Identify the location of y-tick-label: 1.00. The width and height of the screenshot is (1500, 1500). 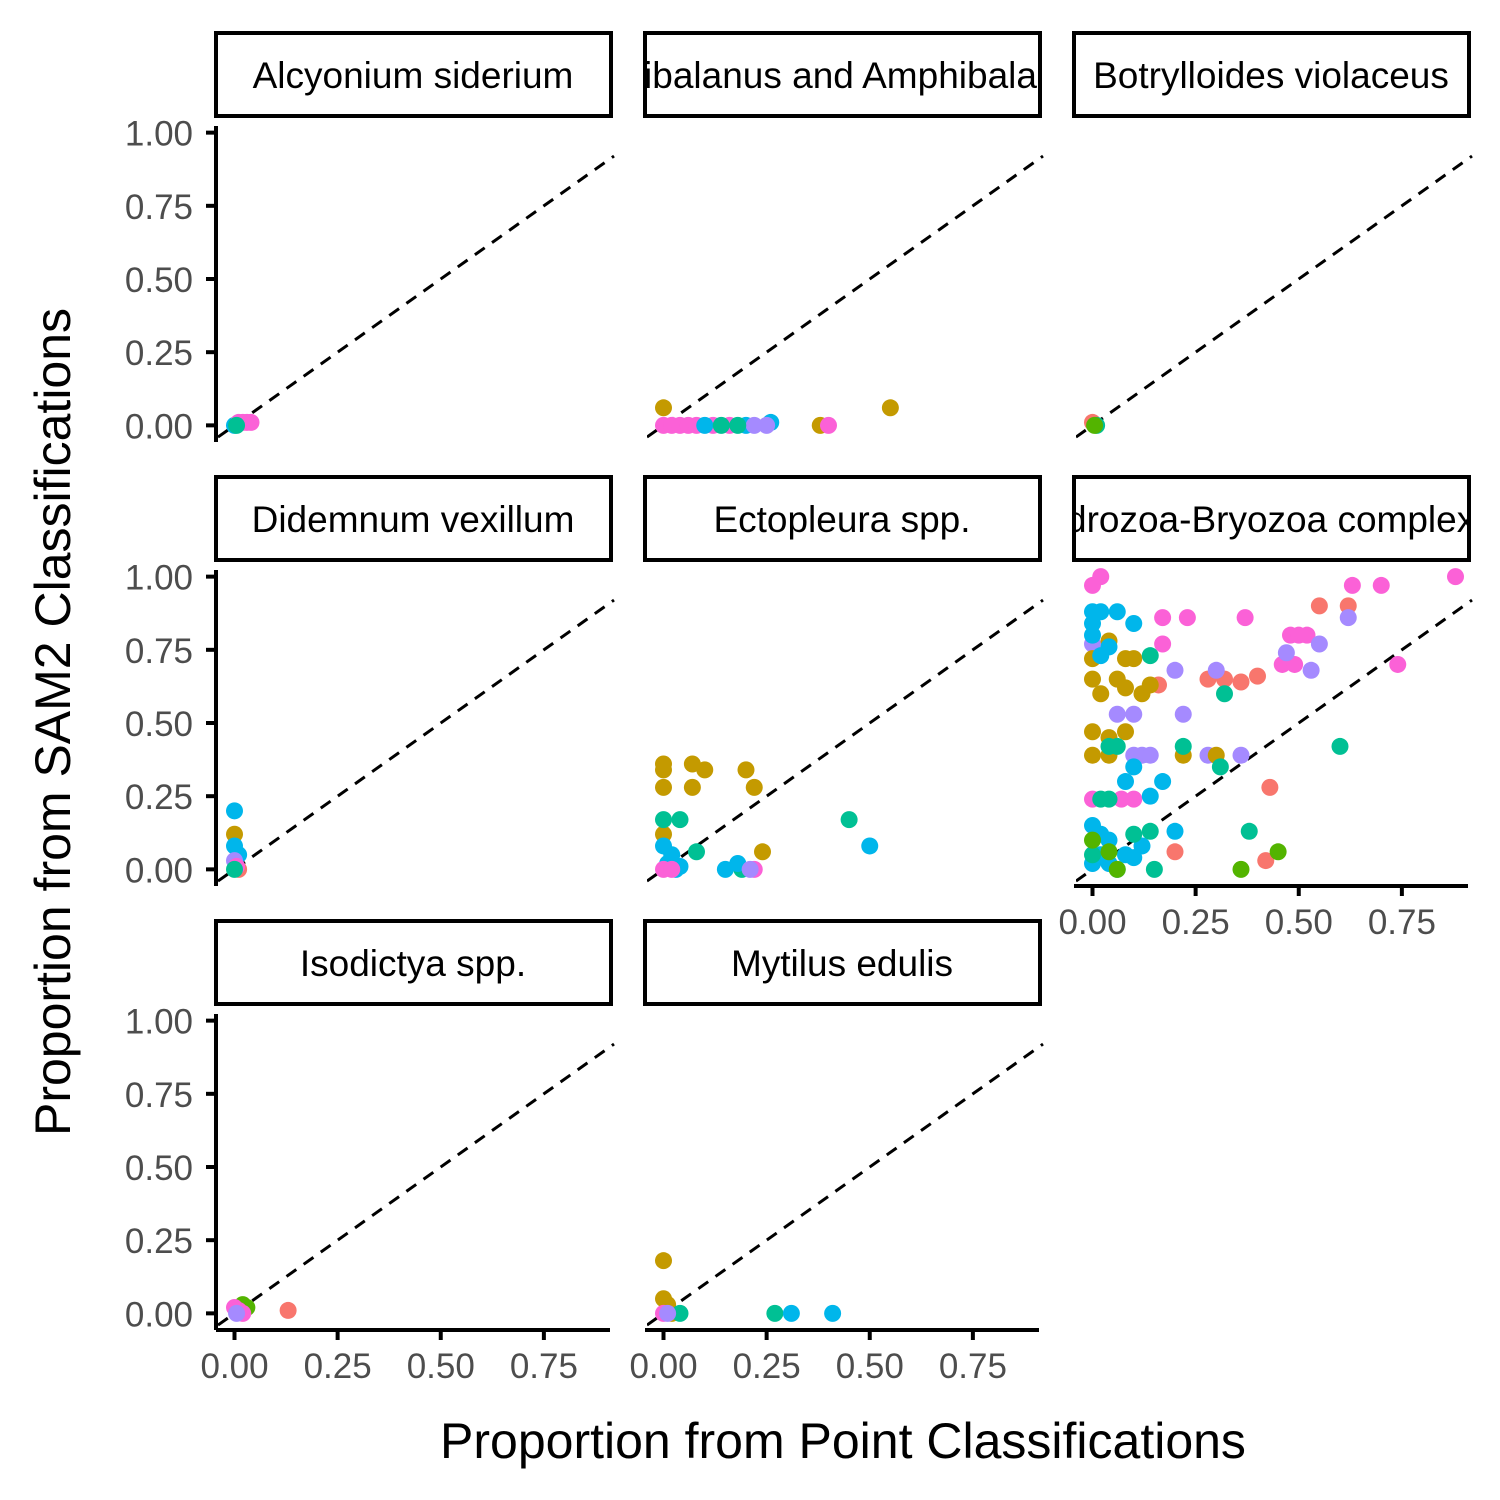
(159, 1022).